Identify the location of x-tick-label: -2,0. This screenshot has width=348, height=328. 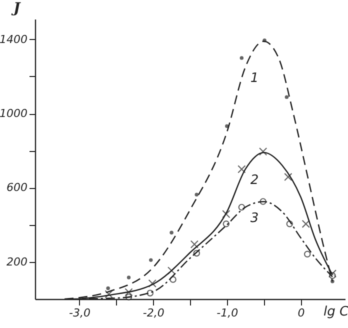
(153, 313).